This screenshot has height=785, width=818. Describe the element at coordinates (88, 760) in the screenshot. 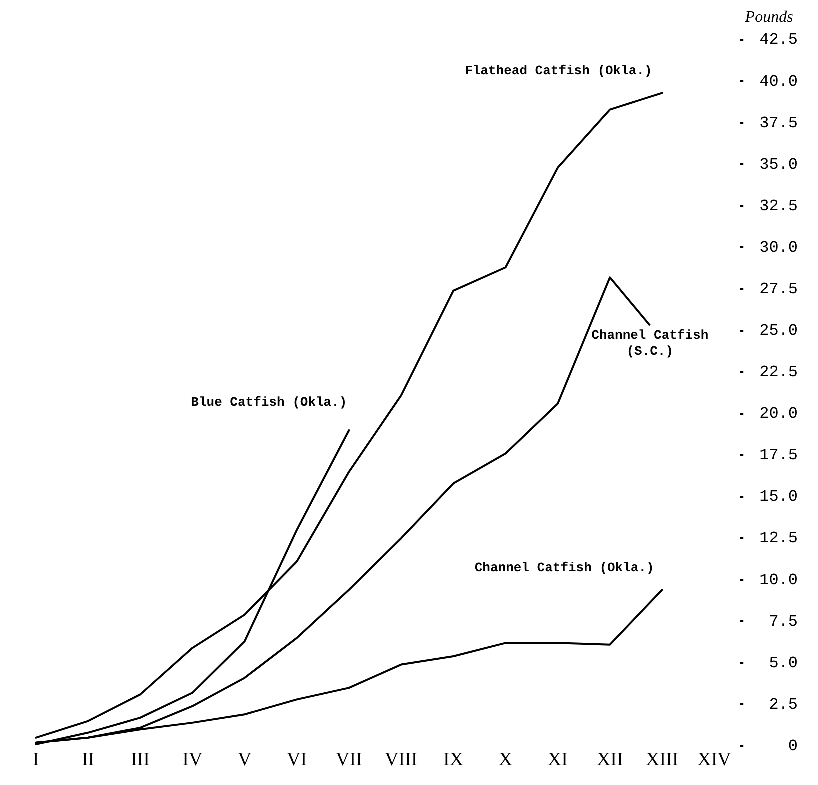

I see `x-tick-label: II` at that location.